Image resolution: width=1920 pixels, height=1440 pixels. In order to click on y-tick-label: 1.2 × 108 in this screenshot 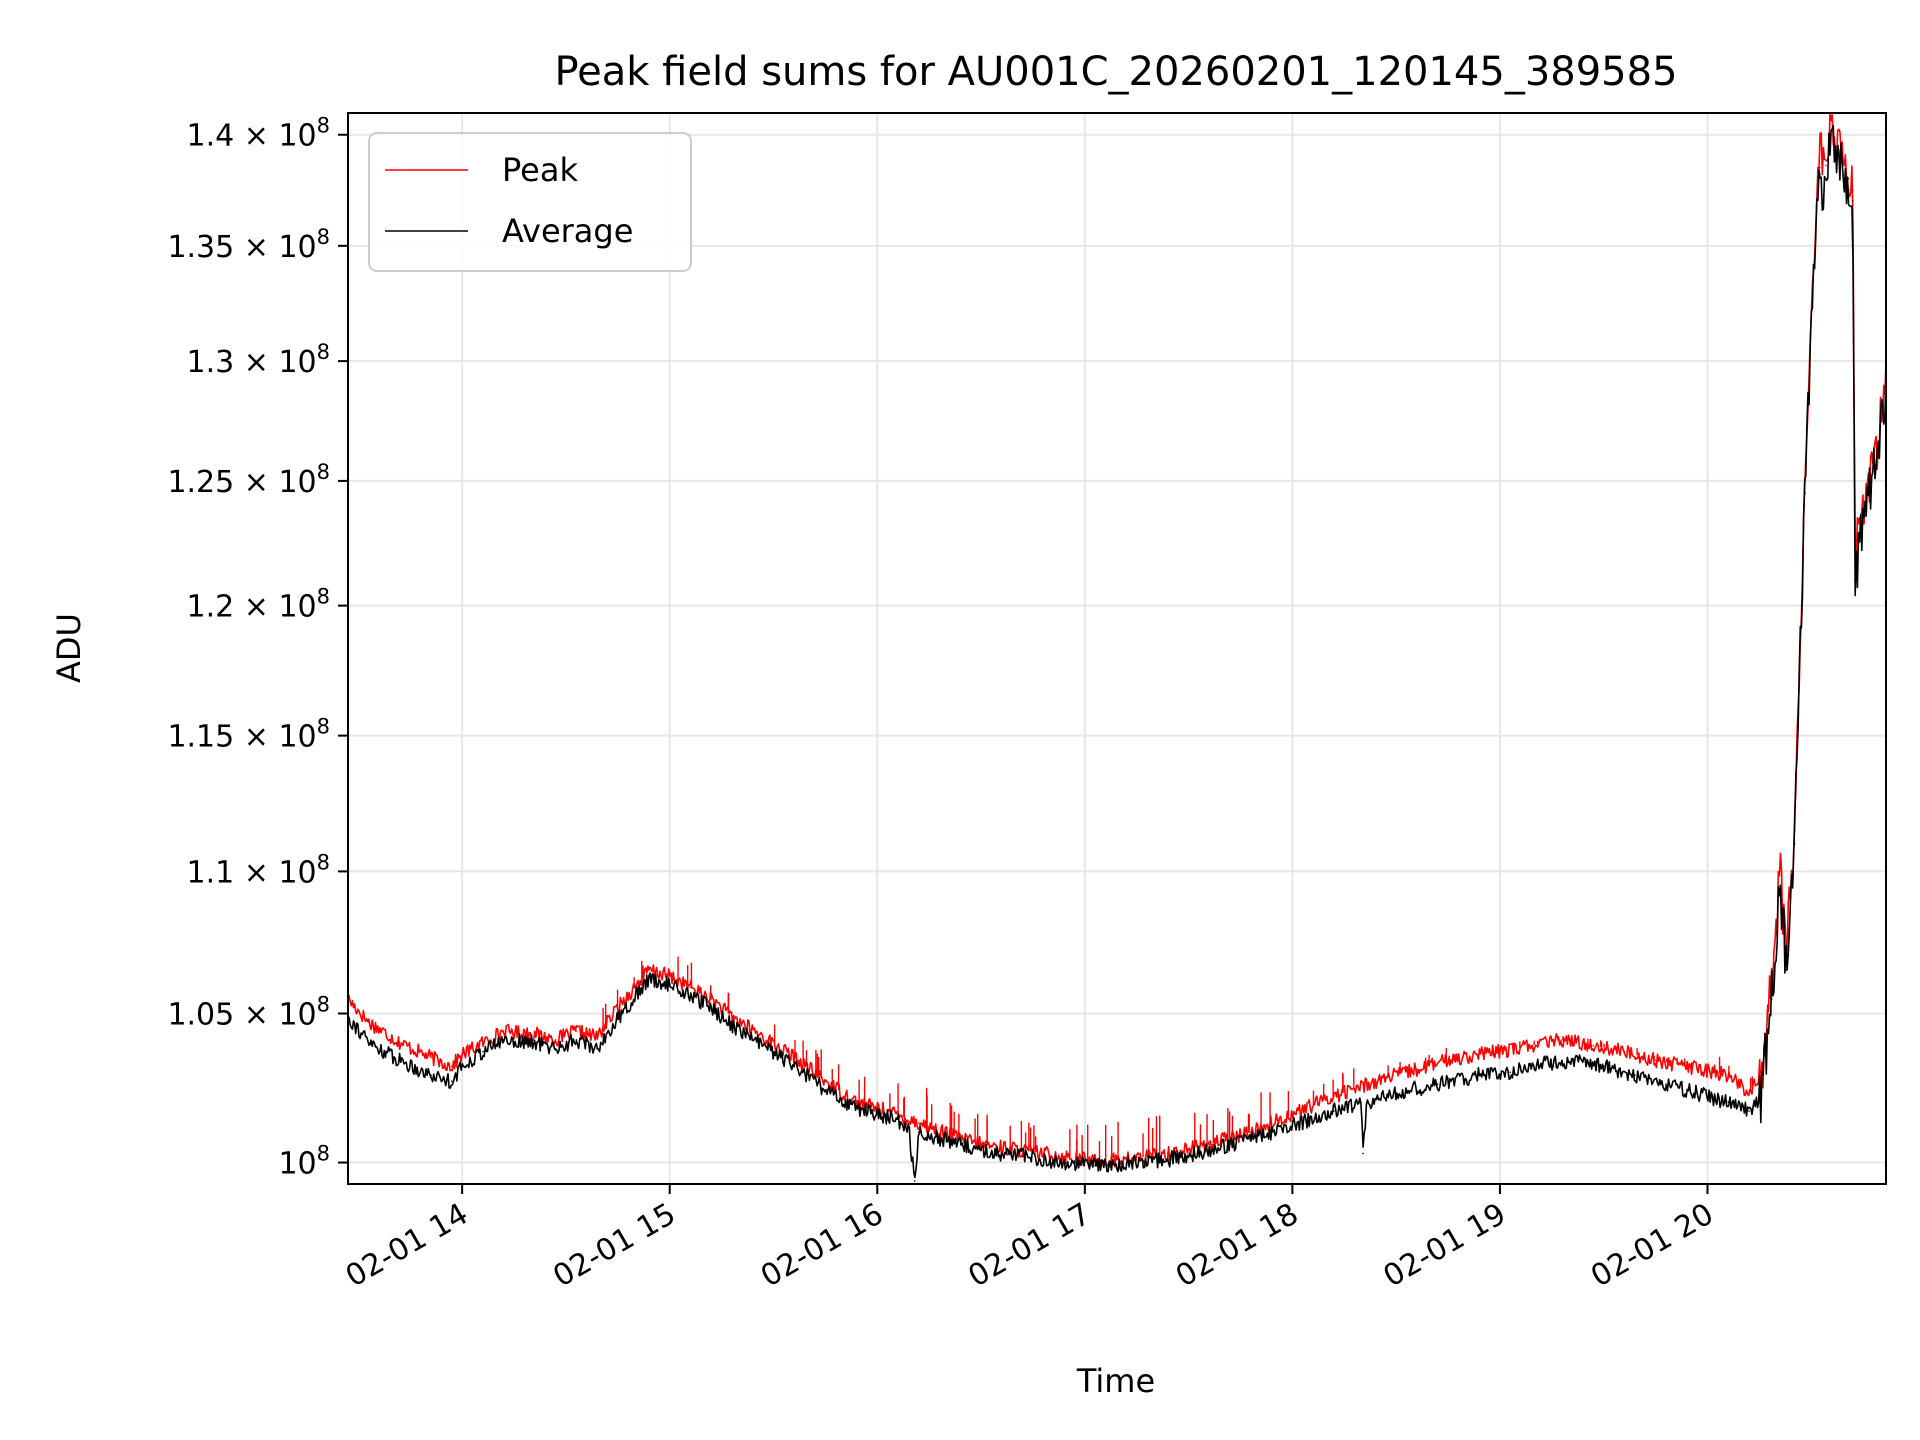, I will do `click(258, 605)`.